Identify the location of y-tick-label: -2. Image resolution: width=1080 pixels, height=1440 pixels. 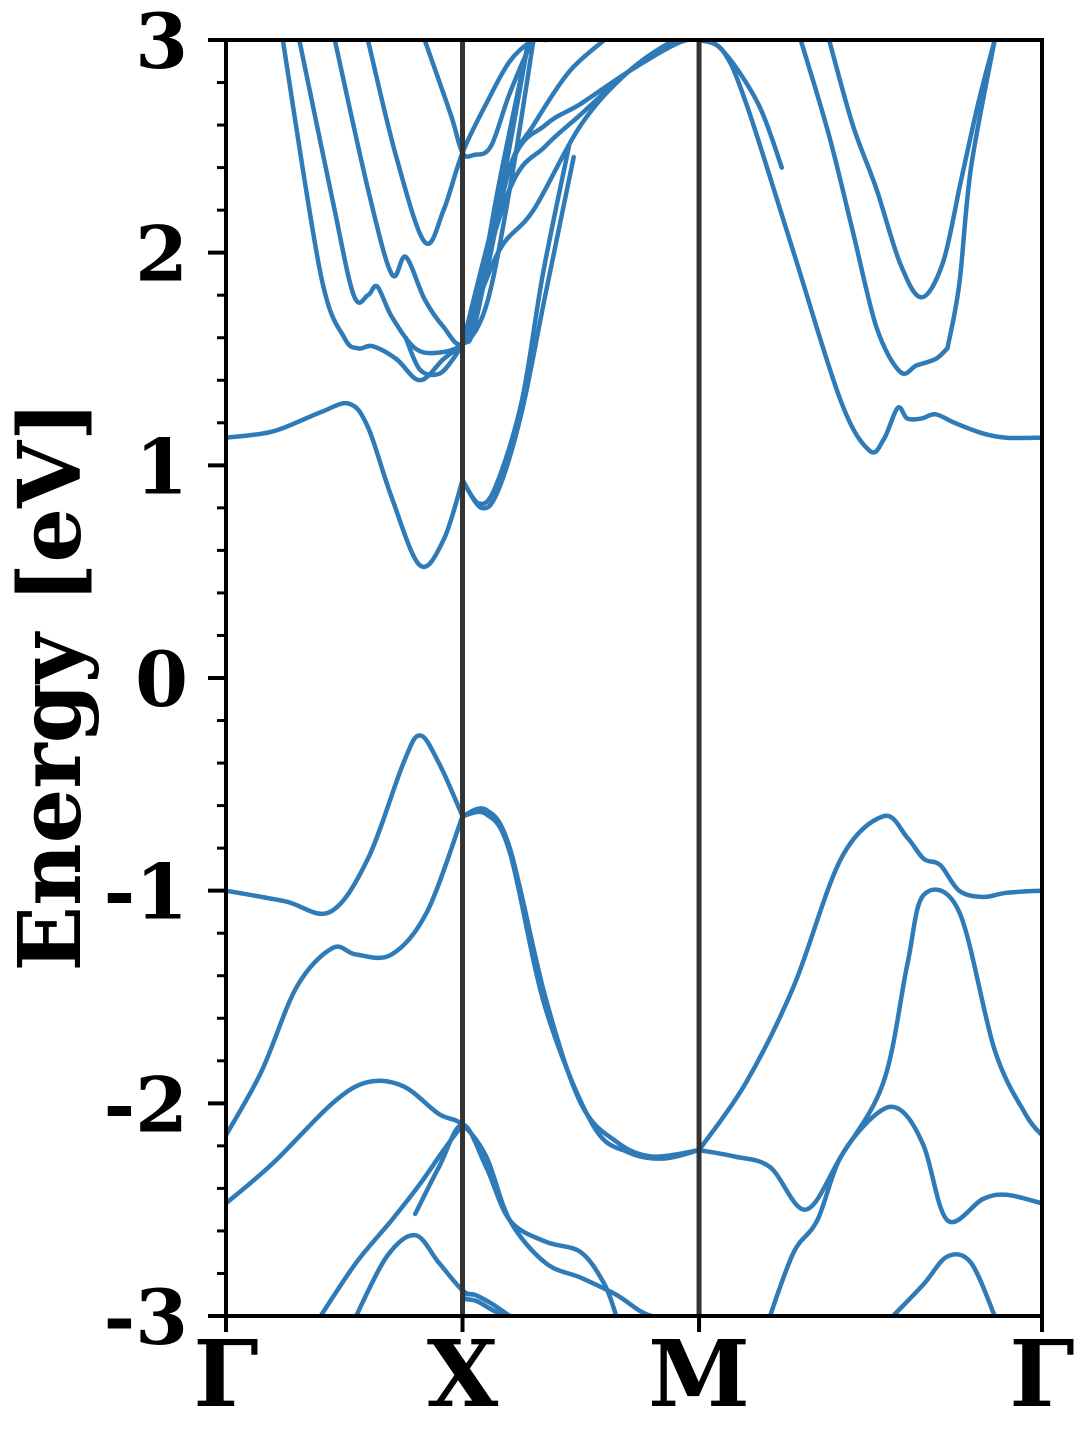
(146, 1104).